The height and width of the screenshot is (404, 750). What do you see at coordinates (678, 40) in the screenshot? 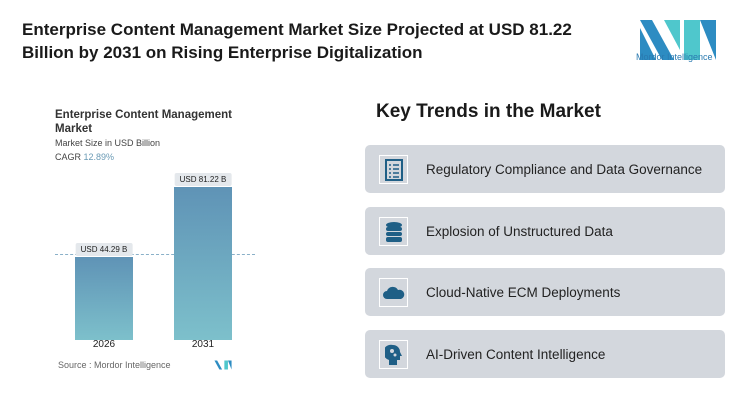
I see `mordor-logo` at bounding box center [678, 40].